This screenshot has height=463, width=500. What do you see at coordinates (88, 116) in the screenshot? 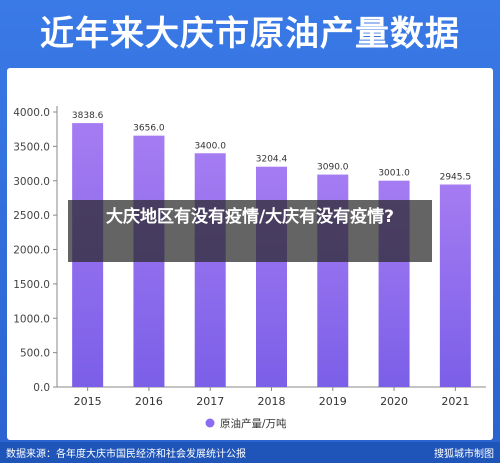
I see `bar-value-label: 3838.6` at bounding box center [88, 116].